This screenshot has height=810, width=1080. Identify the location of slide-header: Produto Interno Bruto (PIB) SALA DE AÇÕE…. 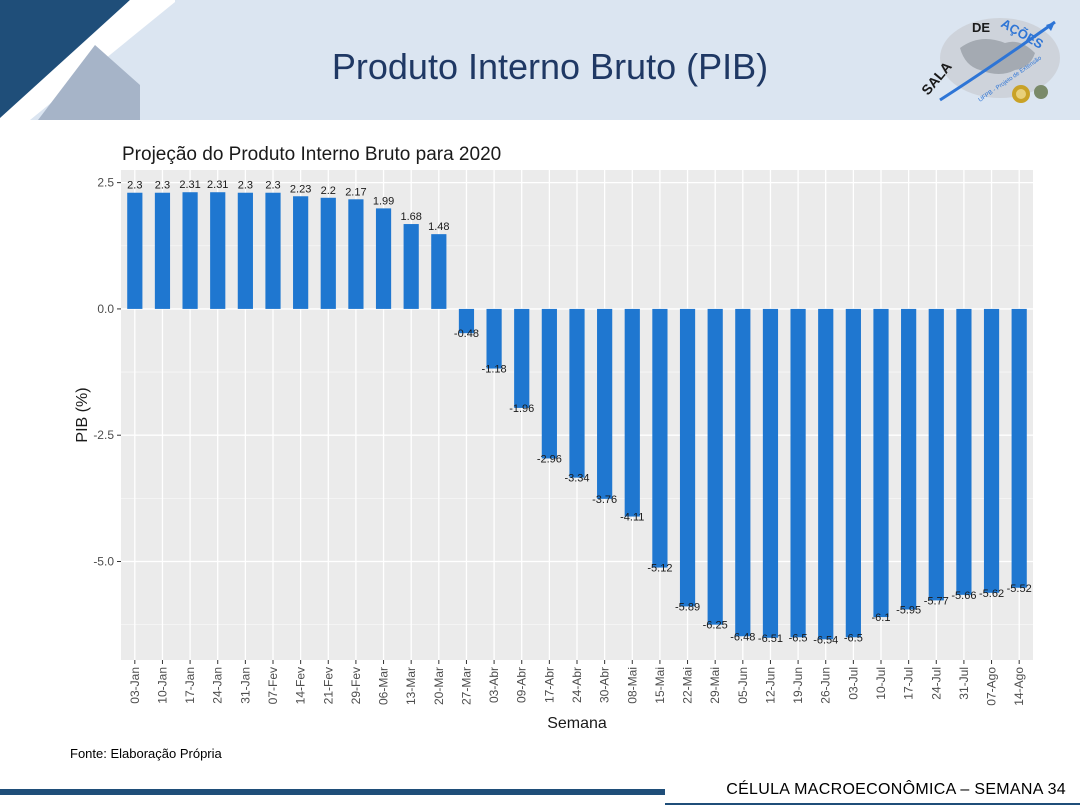
(540, 60).